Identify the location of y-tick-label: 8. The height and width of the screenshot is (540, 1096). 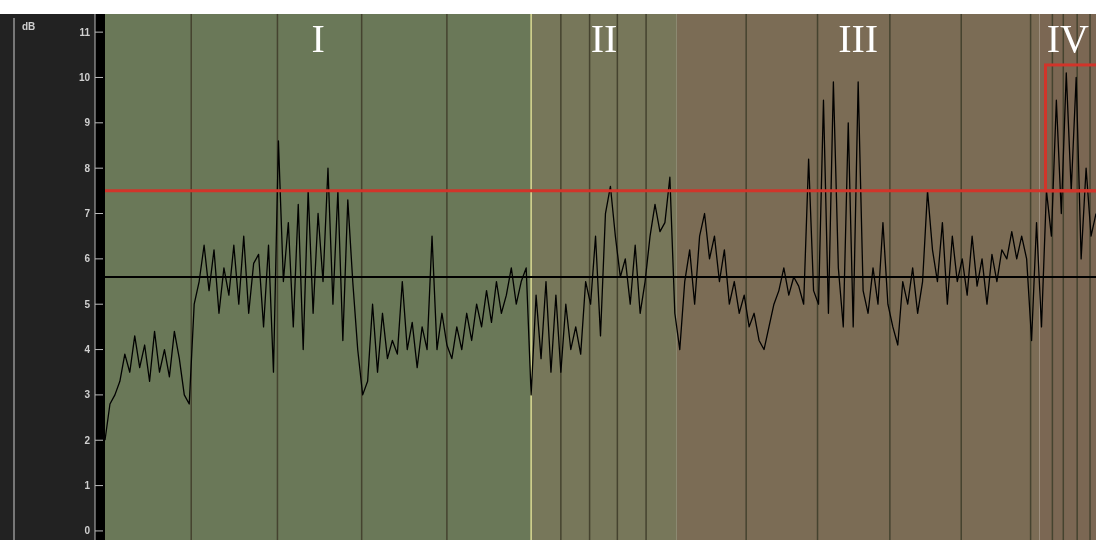
(87, 168).